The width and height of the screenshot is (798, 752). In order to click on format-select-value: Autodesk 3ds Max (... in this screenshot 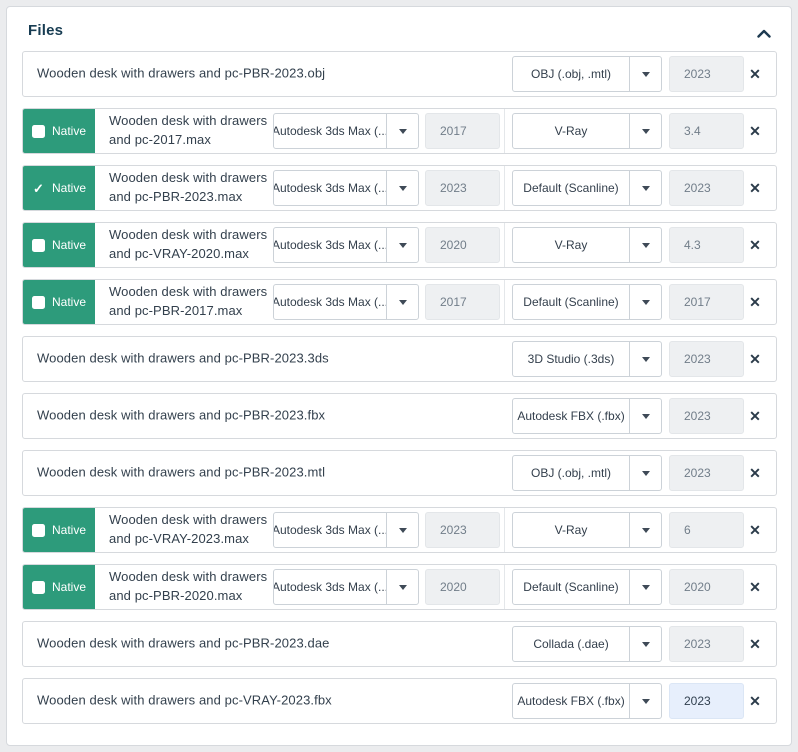, I will do `click(330, 188)`.